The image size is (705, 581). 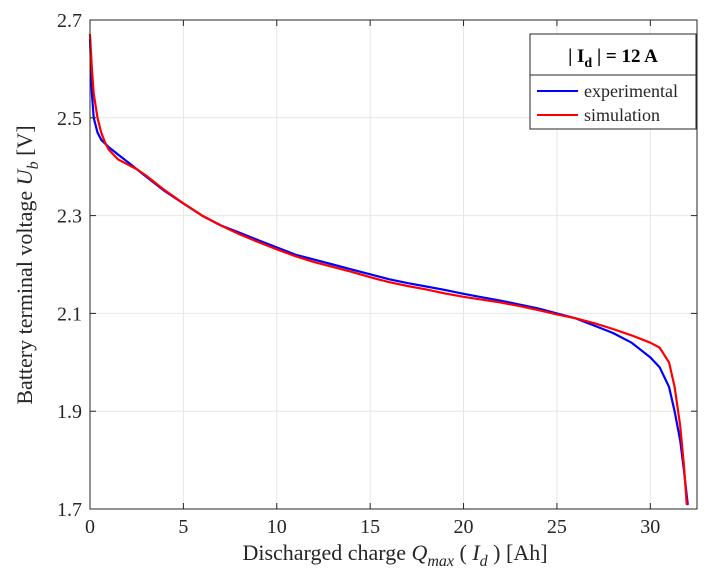 I want to click on legend: | Id | = 12 A experimental simulation, so click(x=613, y=81).